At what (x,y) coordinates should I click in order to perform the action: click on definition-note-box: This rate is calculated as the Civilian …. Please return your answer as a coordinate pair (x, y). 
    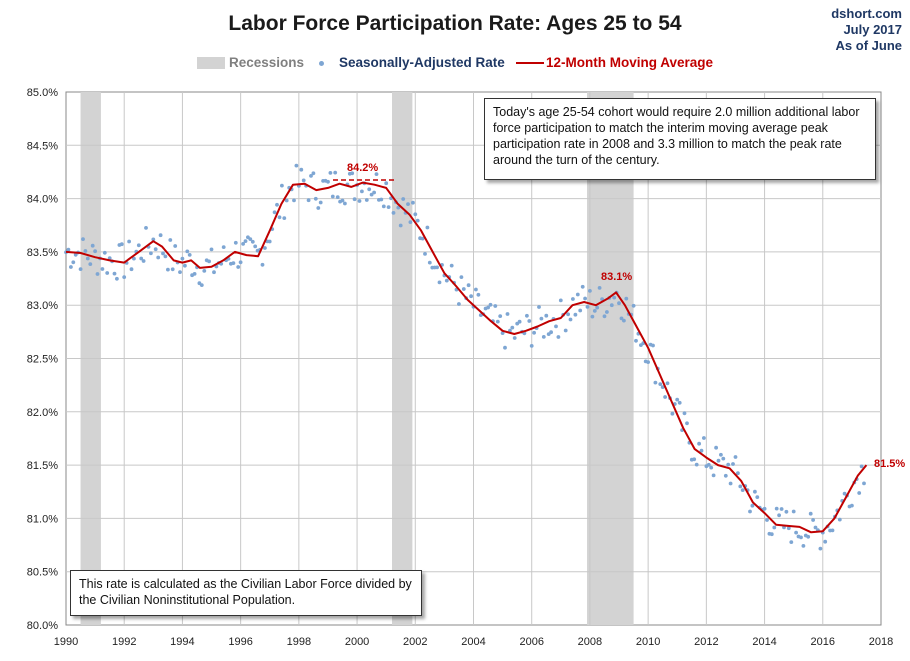
    Looking at the image, I should click on (246, 593).